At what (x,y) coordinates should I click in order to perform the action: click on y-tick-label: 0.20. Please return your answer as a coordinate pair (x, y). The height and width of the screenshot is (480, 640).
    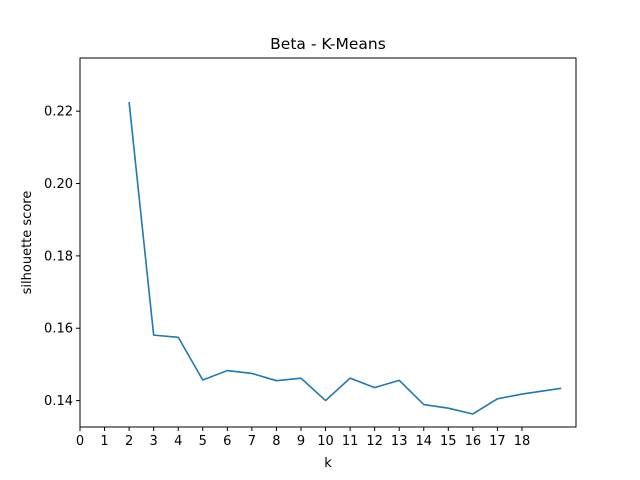
    Looking at the image, I should click on (58, 184).